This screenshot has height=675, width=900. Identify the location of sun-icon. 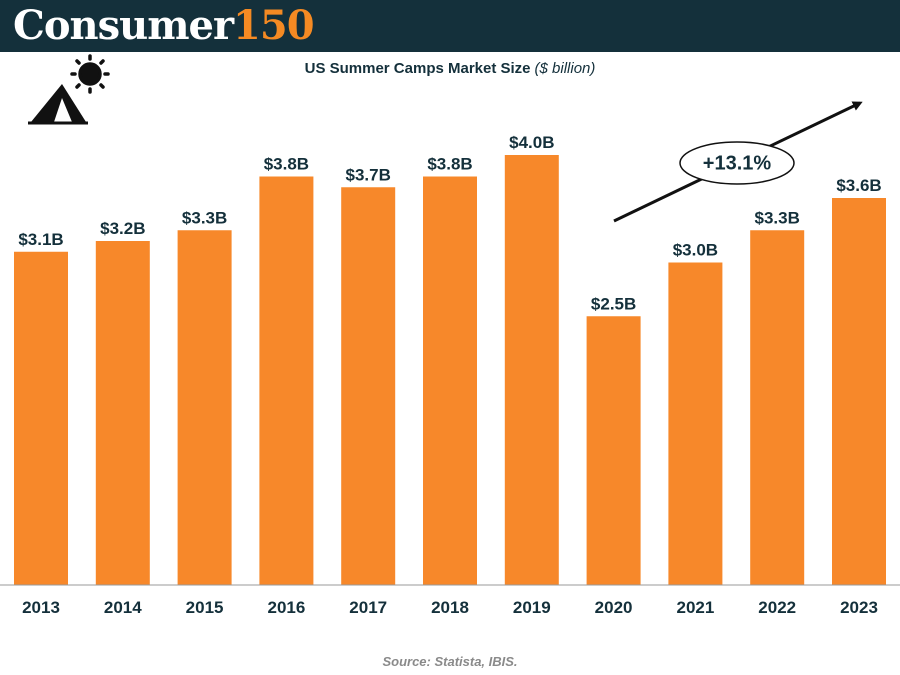
(90, 74).